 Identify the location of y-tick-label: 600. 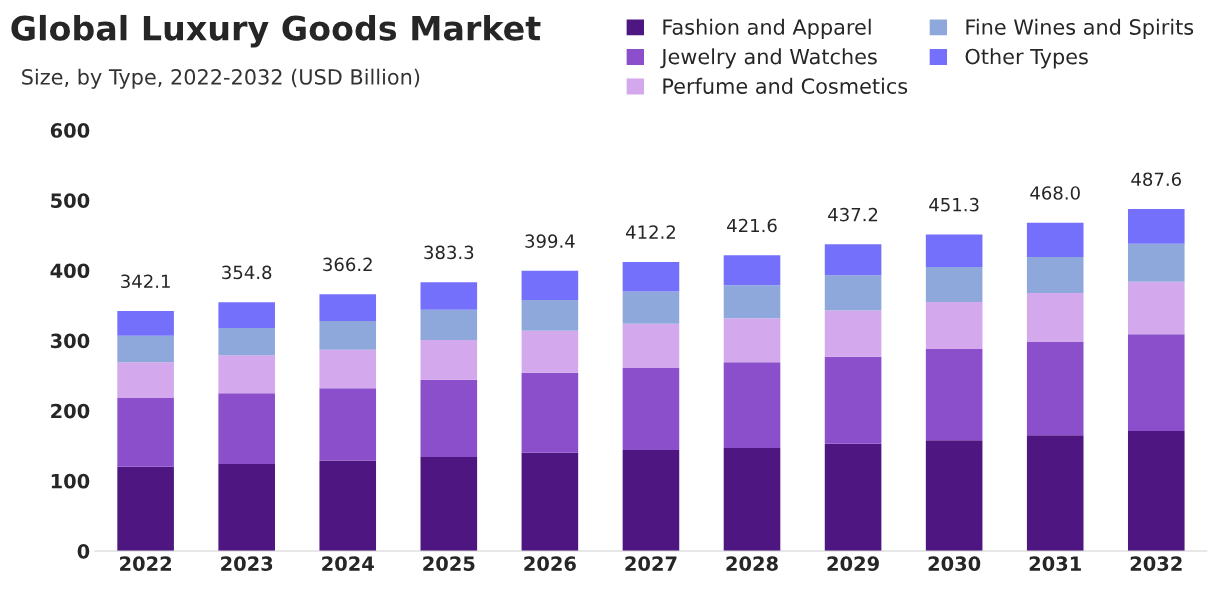
(70, 130).